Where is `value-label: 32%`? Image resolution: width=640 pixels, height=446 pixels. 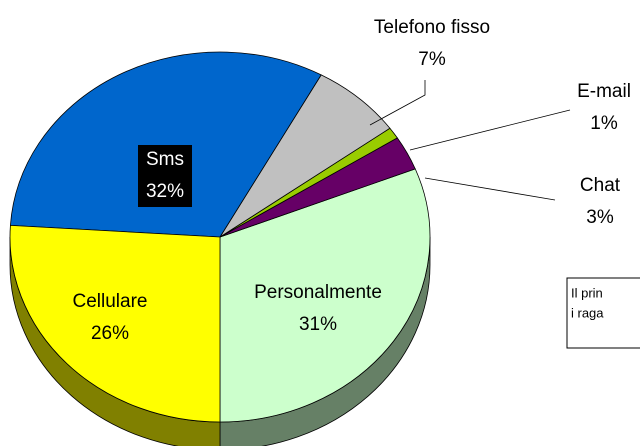
value-label: 32% is located at coordinates (165, 191).